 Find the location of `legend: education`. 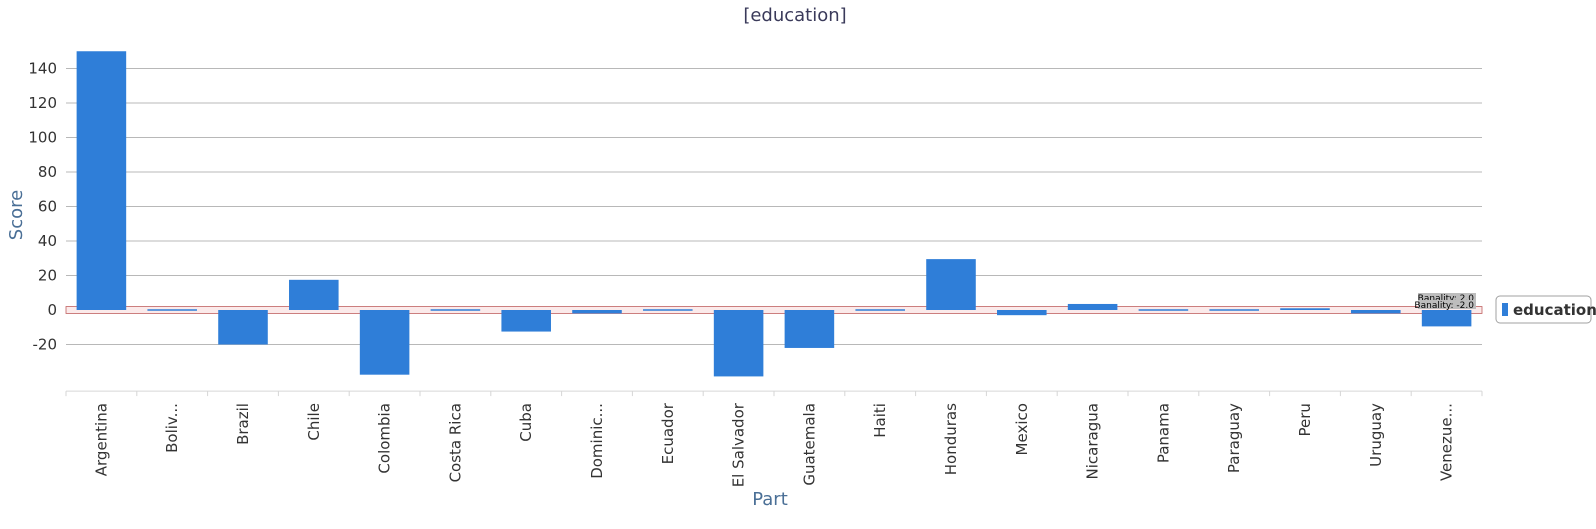

legend: education is located at coordinates (1545, 309).